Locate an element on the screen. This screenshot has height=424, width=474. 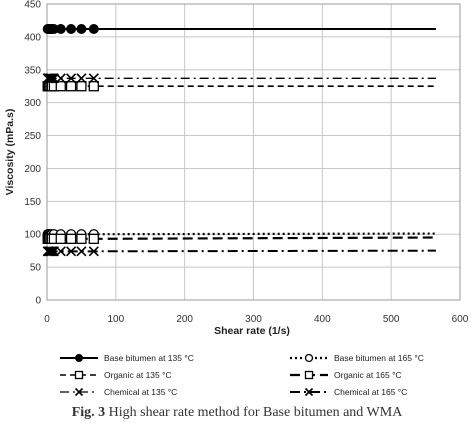
legend-label: Base bitumen at 165 °C is located at coordinates (379, 358).